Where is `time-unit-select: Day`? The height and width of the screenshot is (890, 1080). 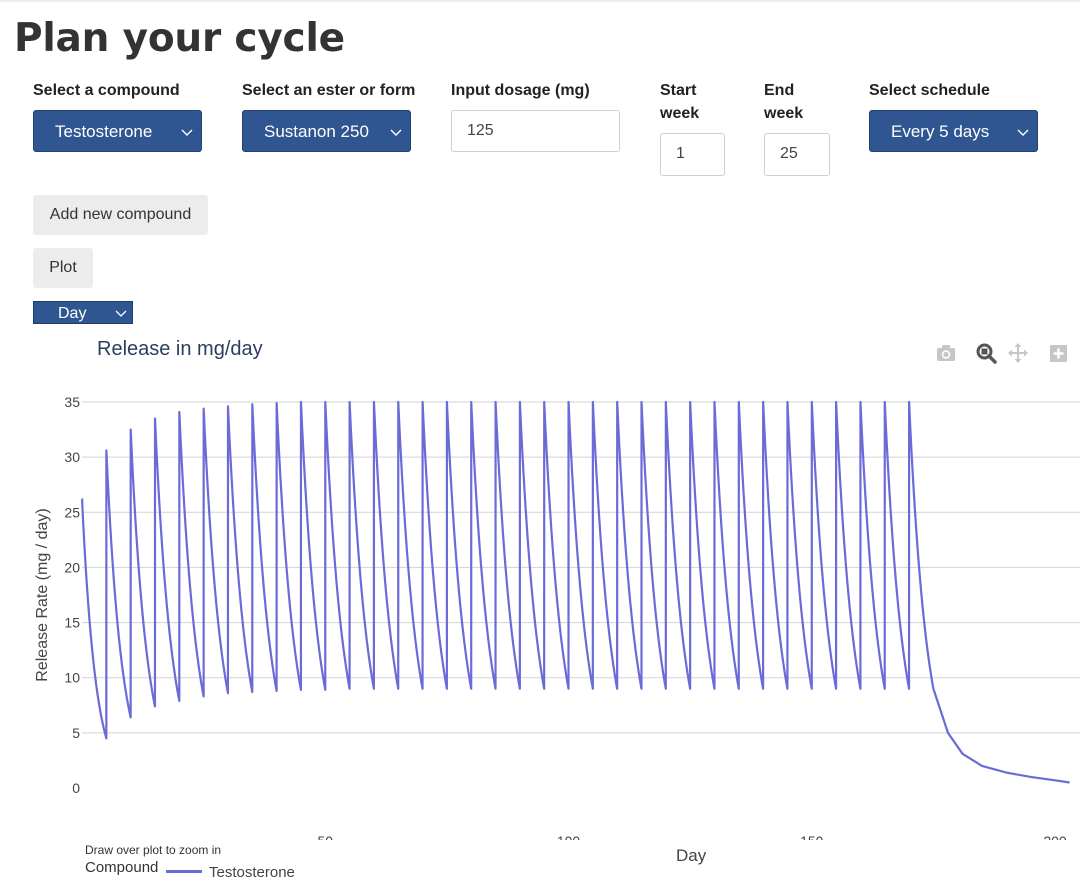 time-unit-select: Day is located at coordinates (83, 312).